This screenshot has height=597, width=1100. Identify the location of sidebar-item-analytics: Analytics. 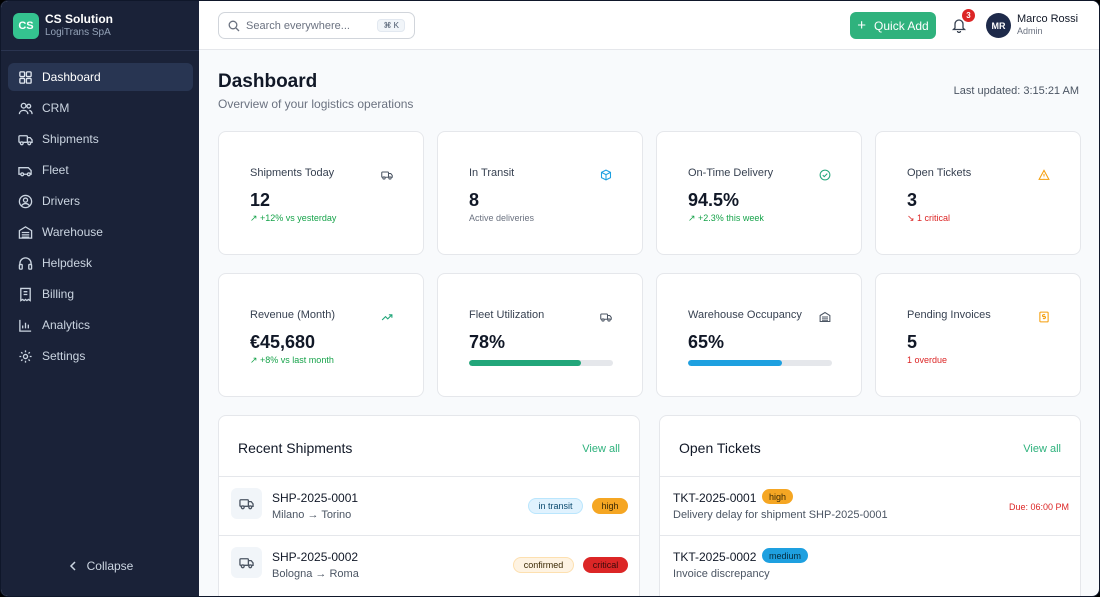
(100, 325).